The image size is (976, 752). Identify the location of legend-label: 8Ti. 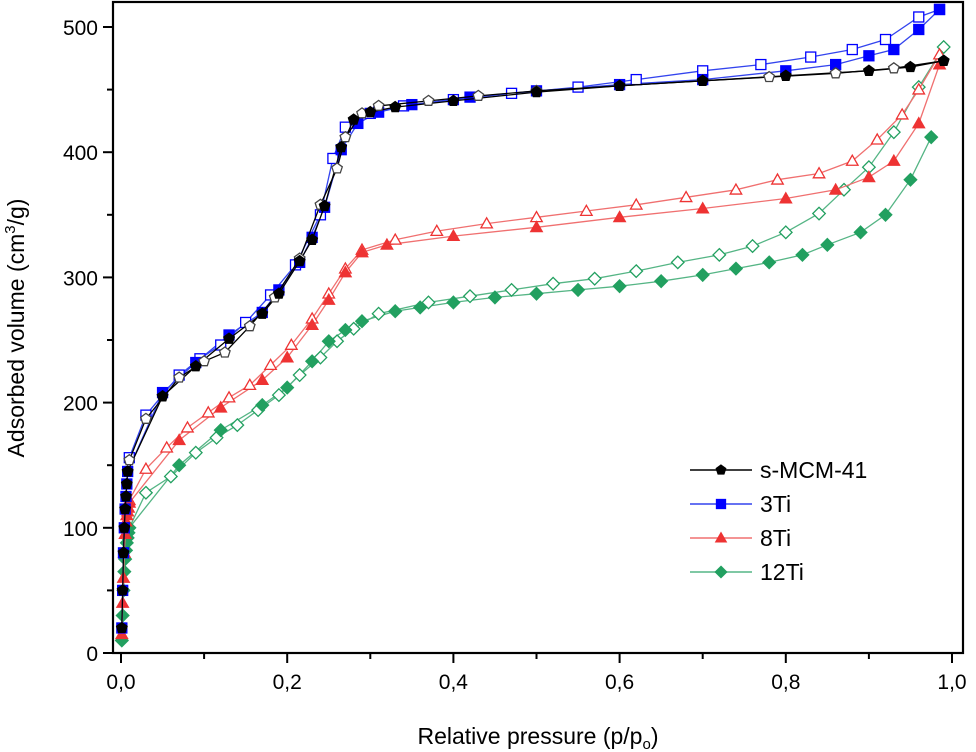
(775, 538).